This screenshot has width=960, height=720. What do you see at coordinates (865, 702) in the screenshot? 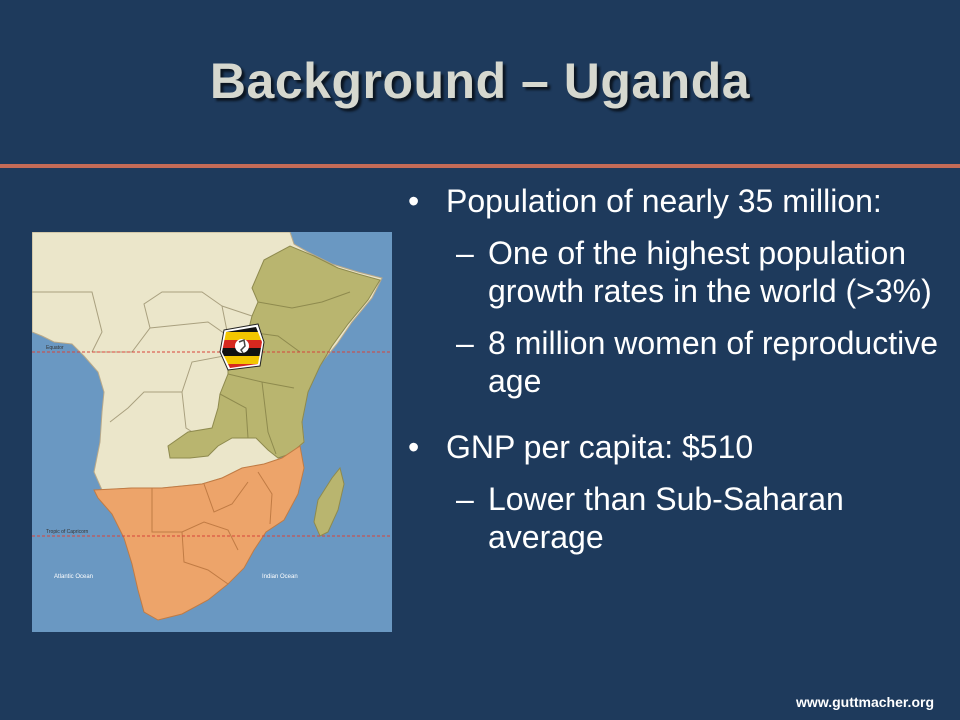
I see `footer-url: www.guttmacher.org` at bounding box center [865, 702].